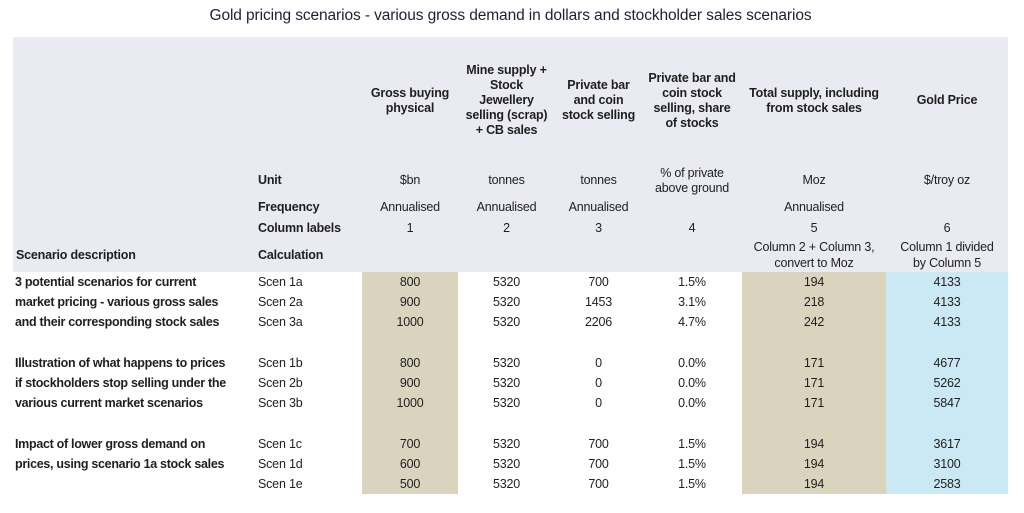 This screenshot has height=513, width=1024. I want to click on frequency-share-of-stocks, so click(692, 207).